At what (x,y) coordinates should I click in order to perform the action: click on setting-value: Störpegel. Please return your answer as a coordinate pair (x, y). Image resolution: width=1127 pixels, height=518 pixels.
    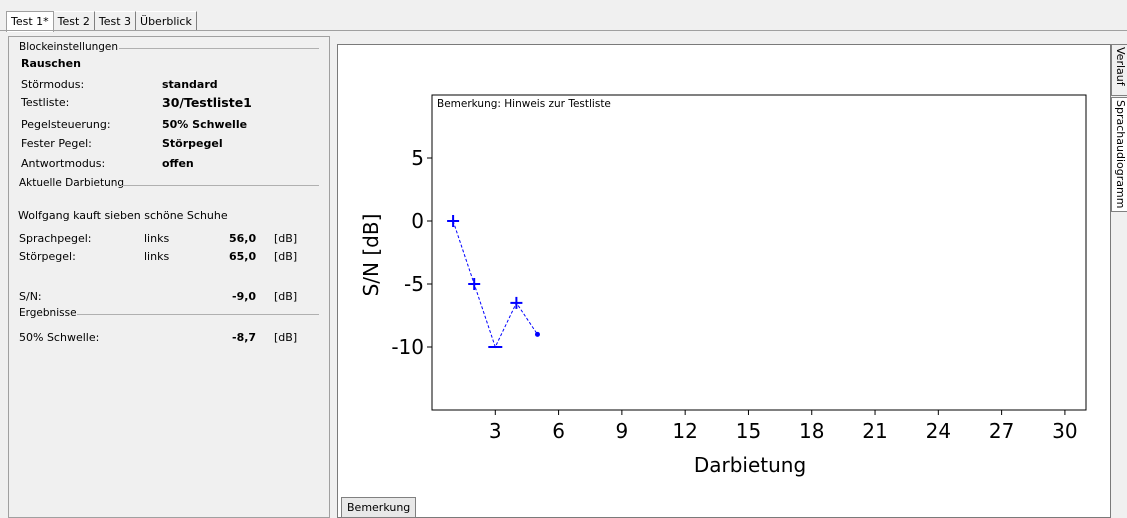
    Looking at the image, I should click on (192, 143).